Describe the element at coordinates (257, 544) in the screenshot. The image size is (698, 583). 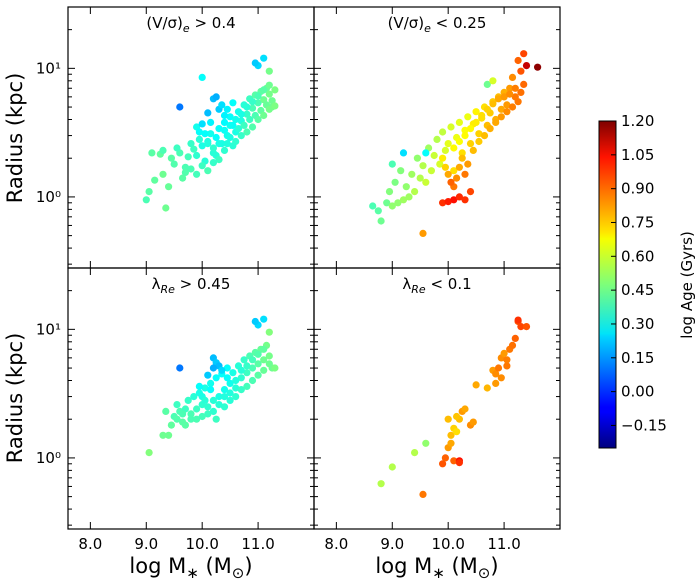
I see `x-tick-label: 11.0` at that location.